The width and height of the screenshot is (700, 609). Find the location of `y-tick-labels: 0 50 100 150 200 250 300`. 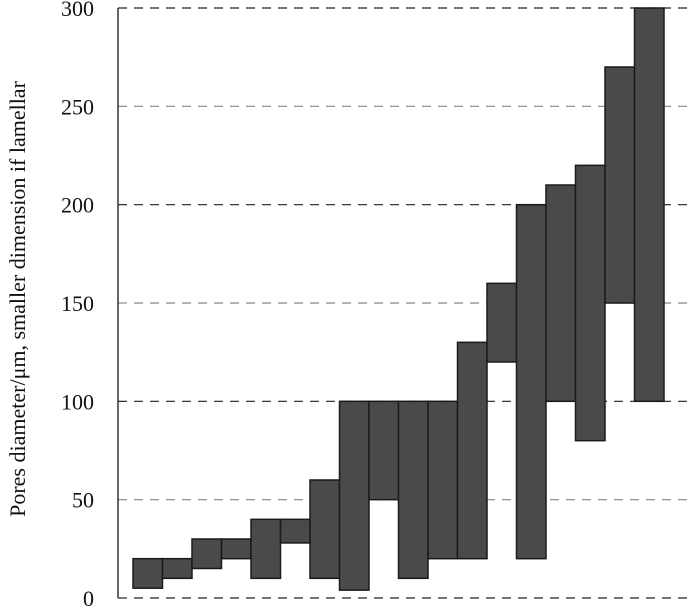

y-tick-labels: 0 50 100 150 200 250 300 is located at coordinates (77, 304).